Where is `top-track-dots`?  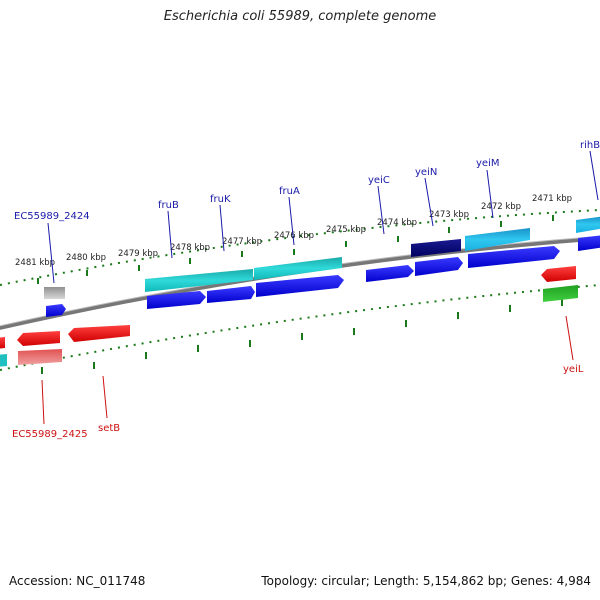
top-track-dots is located at coordinates (300, 247).